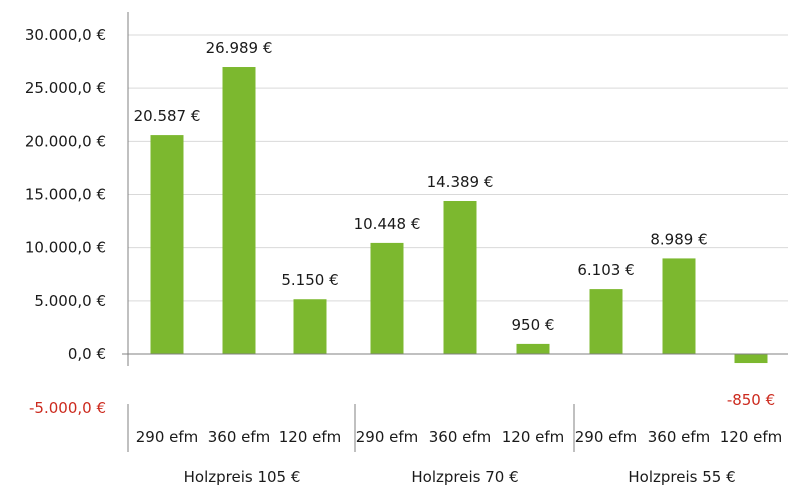 This screenshot has width=812, height=502. What do you see at coordinates (678, 239) in the screenshot?
I see `data-label: 8.989 €` at bounding box center [678, 239].